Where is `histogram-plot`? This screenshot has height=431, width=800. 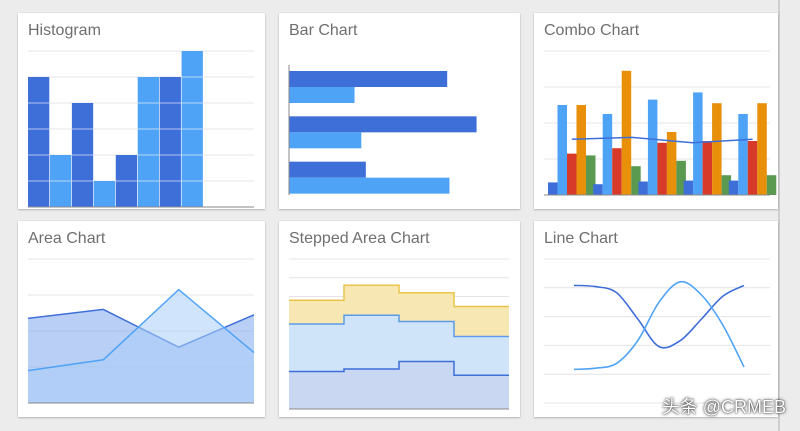
histogram-plot is located at coordinates (141, 129).